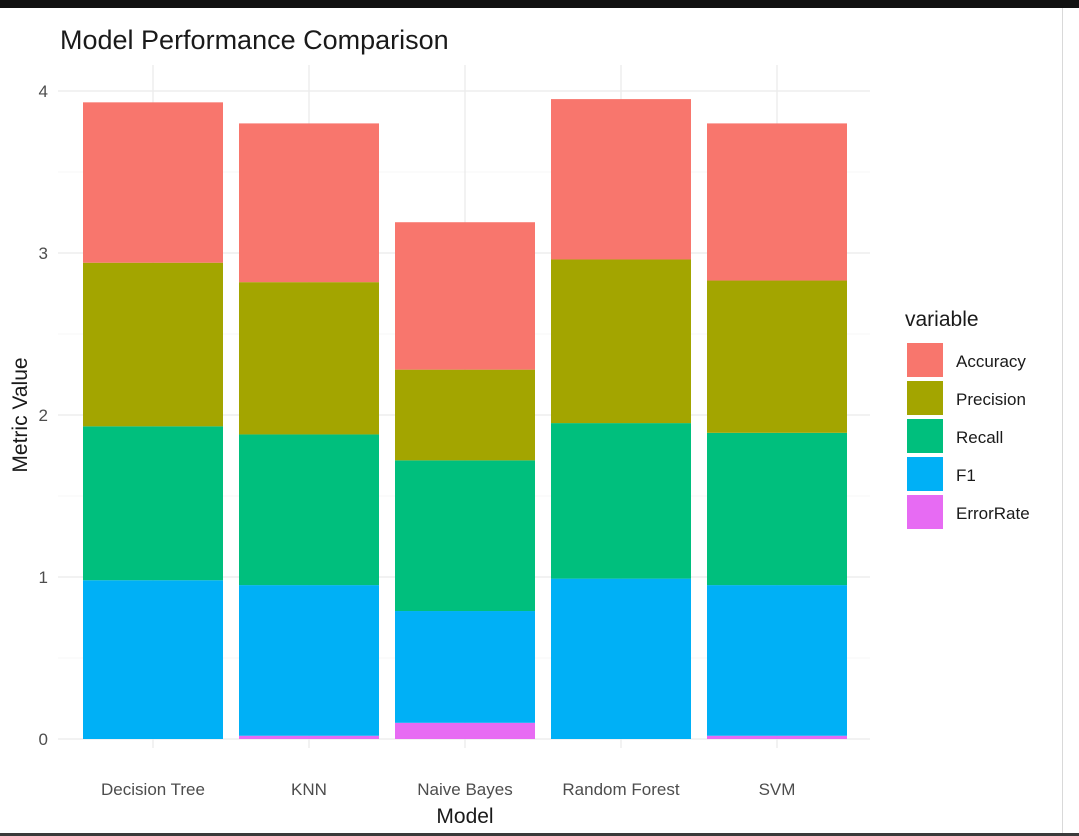  I want to click on bar-random-forest-f1, so click(621, 658).